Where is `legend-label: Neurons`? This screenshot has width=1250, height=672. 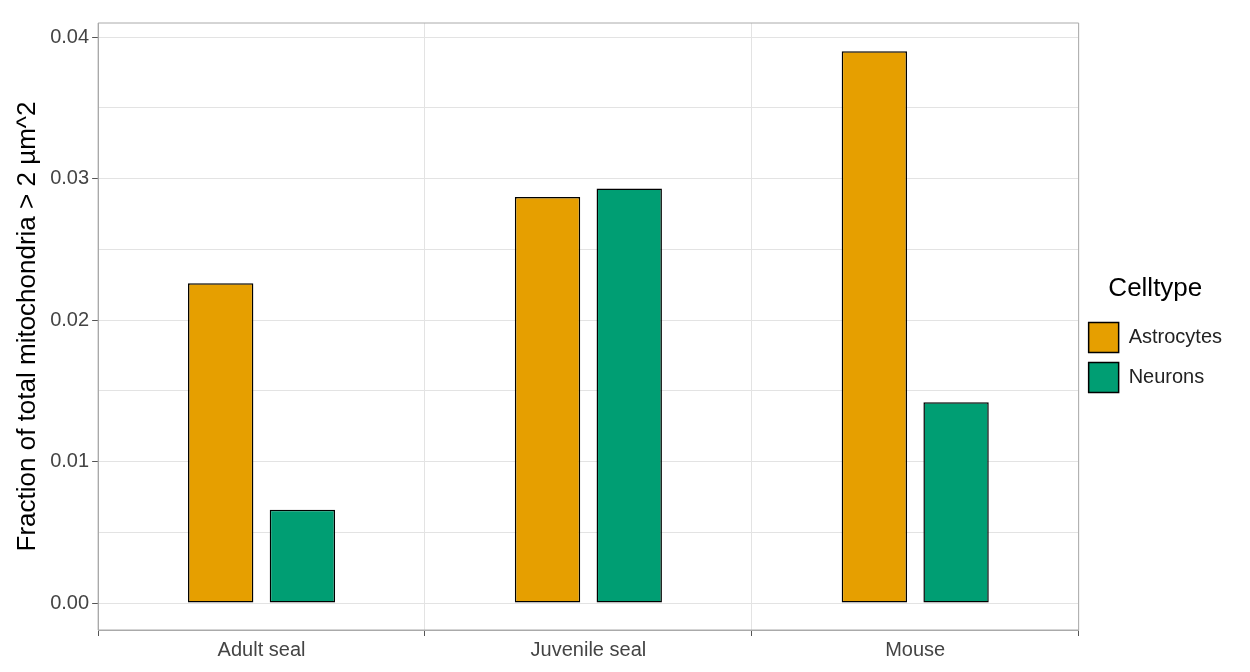 legend-label: Neurons is located at coordinates (1166, 376).